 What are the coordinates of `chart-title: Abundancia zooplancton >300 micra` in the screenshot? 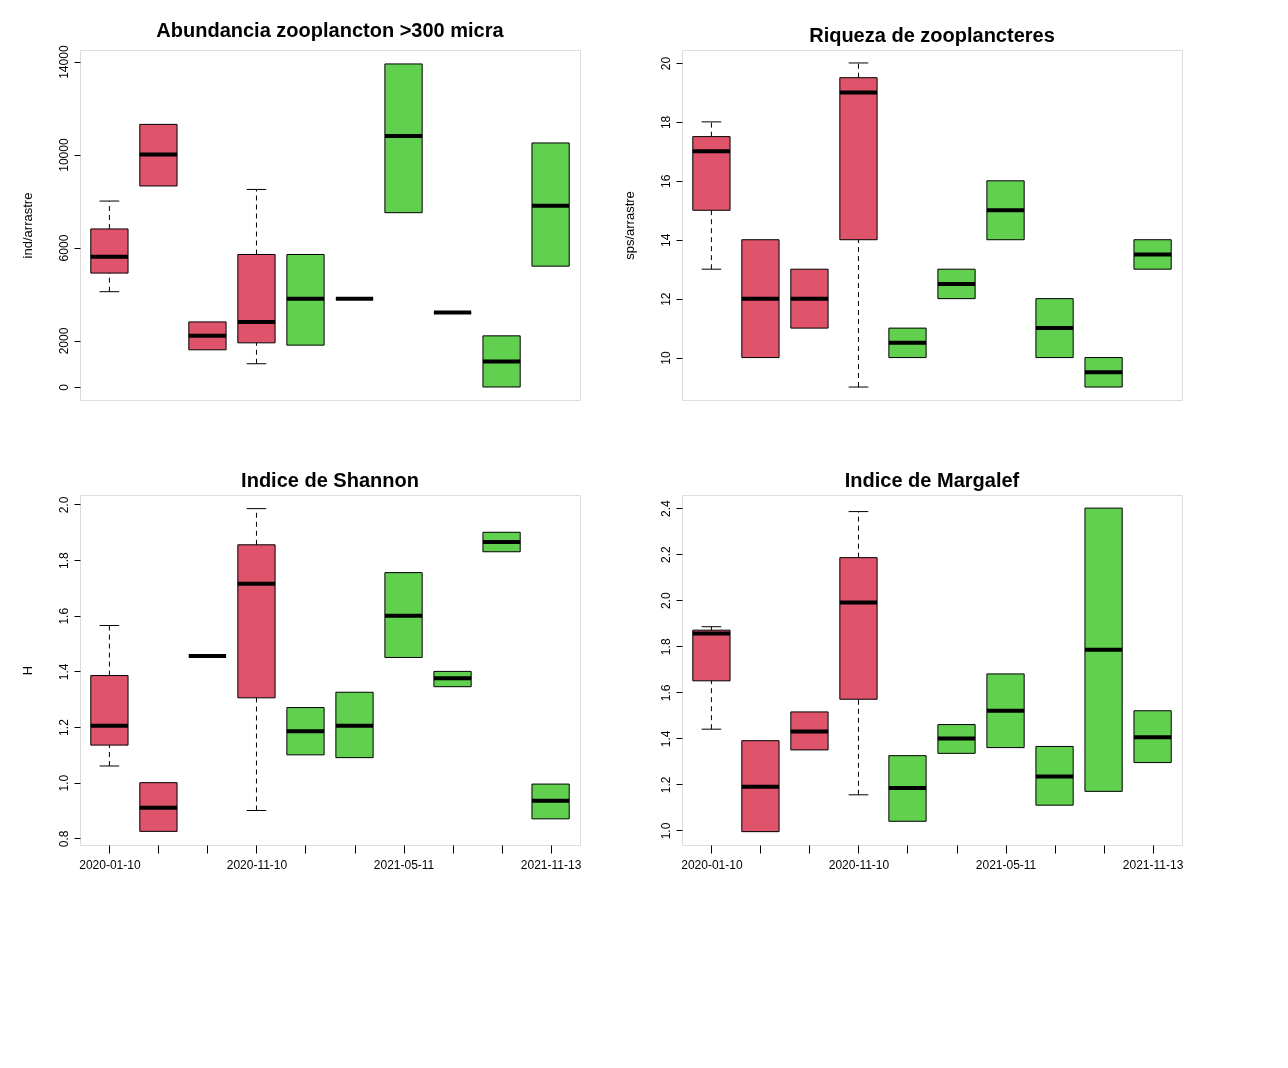 It's located at (330, 29).